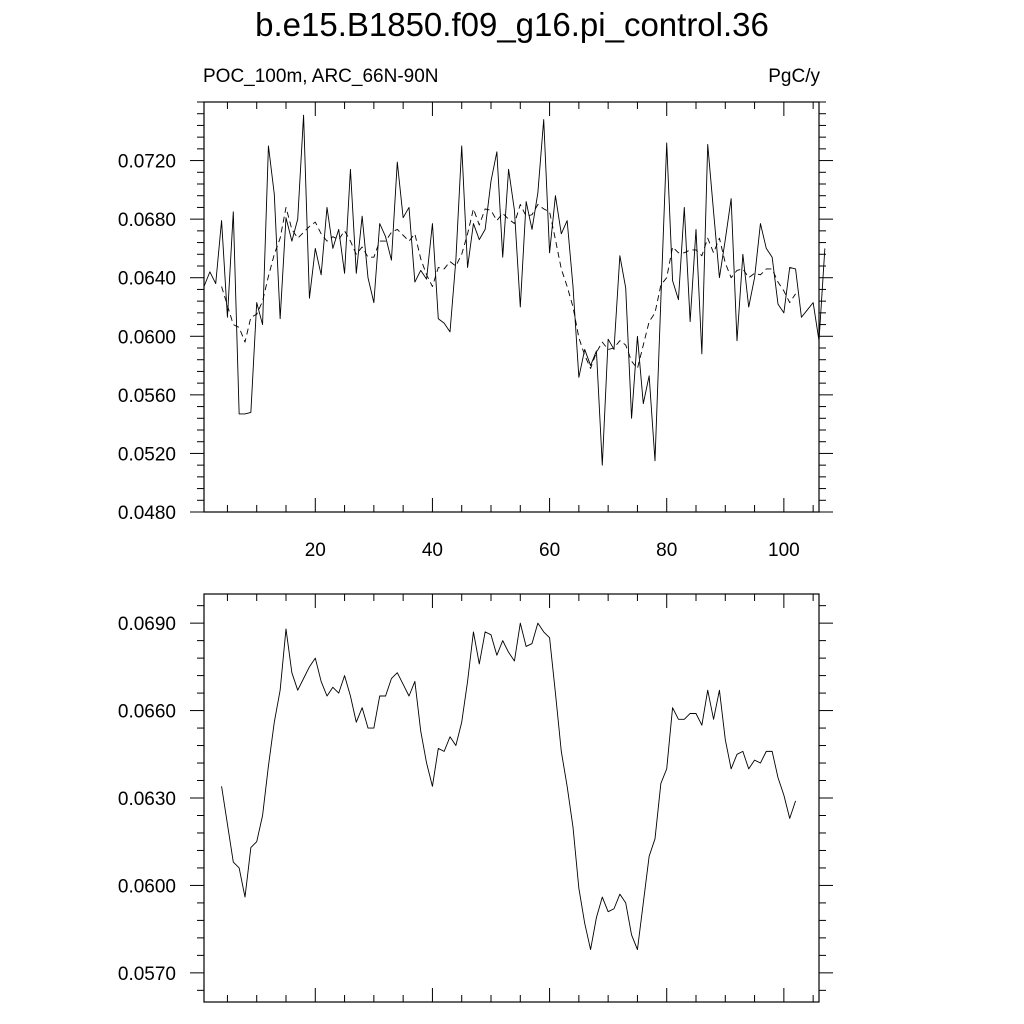  Describe the element at coordinates (549, 550) in the screenshot. I see `x-tick-label: 60` at that location.